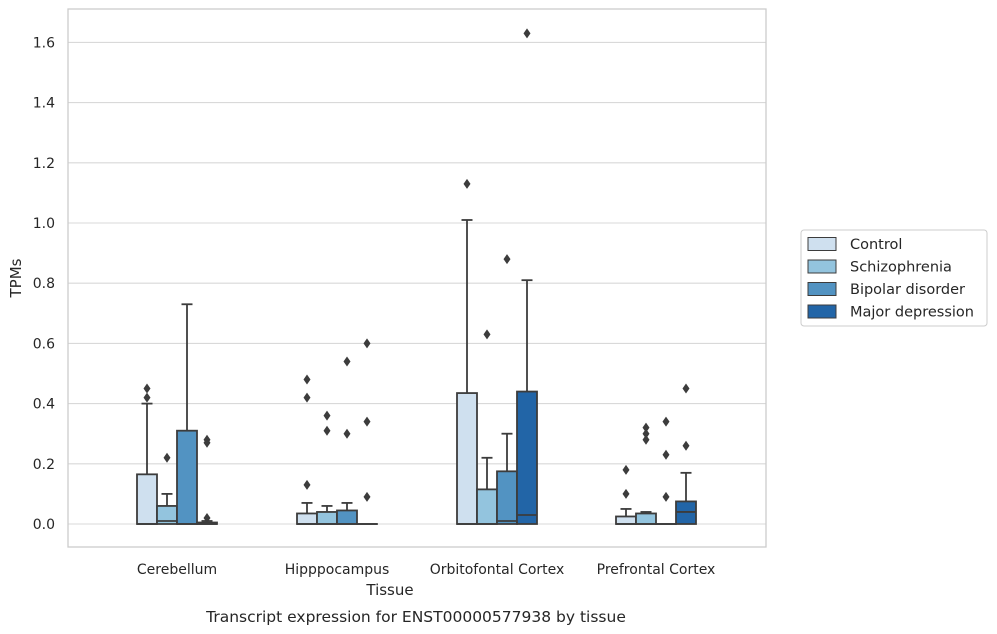  I want to click on y-tick-label: 1.6, so click(44, 43).